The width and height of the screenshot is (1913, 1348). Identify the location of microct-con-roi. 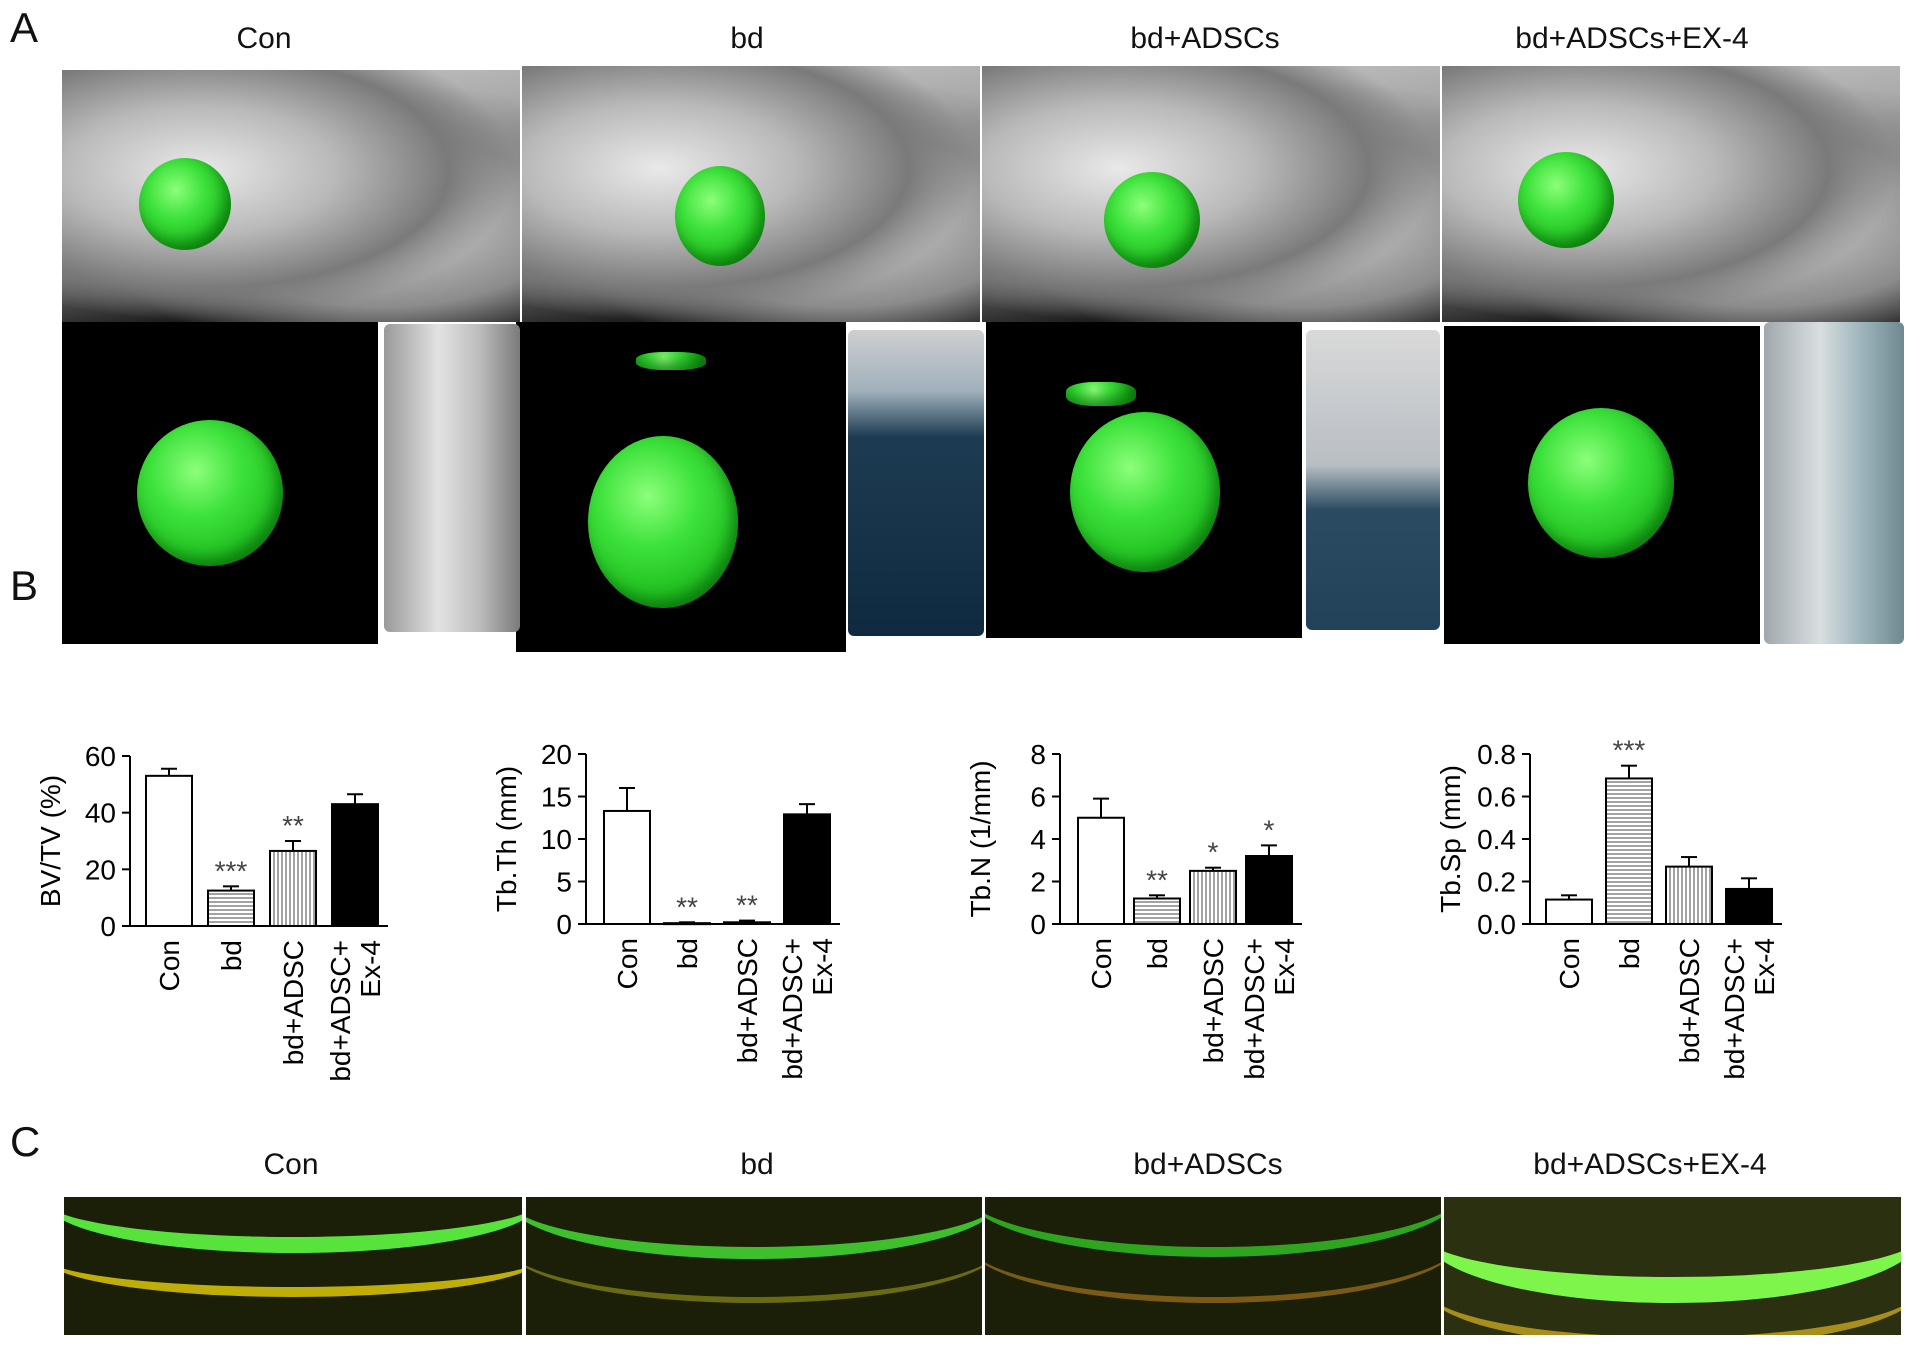
(220, 483).